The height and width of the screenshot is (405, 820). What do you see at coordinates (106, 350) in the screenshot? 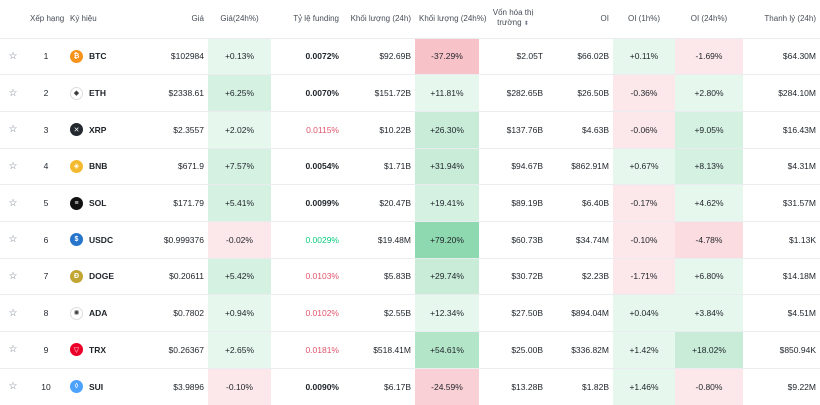
I see `coin-cell: ▽ TRX` at bounding box center [106, 350].